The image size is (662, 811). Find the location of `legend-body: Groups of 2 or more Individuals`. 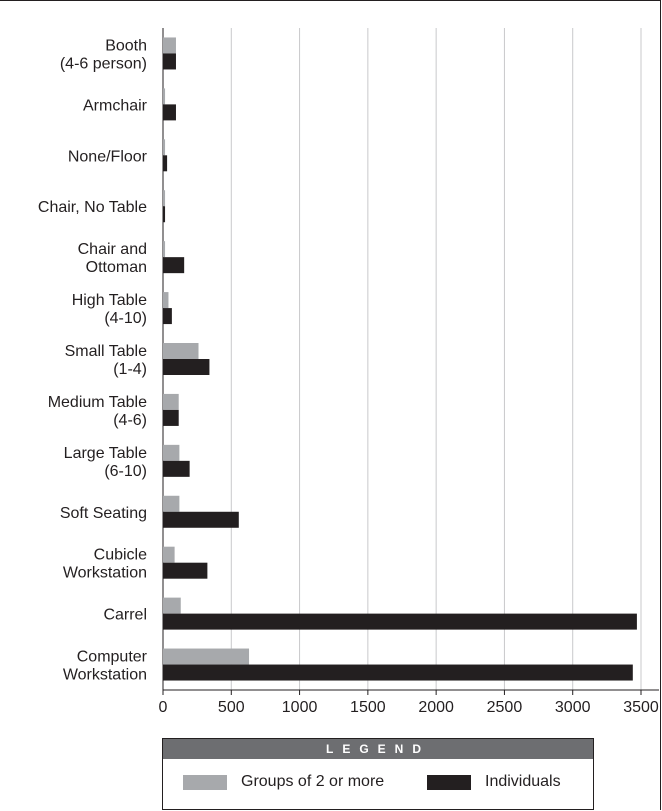

legend-body: Groups of 2 or more Individuals is located at coordinates (378, 784).